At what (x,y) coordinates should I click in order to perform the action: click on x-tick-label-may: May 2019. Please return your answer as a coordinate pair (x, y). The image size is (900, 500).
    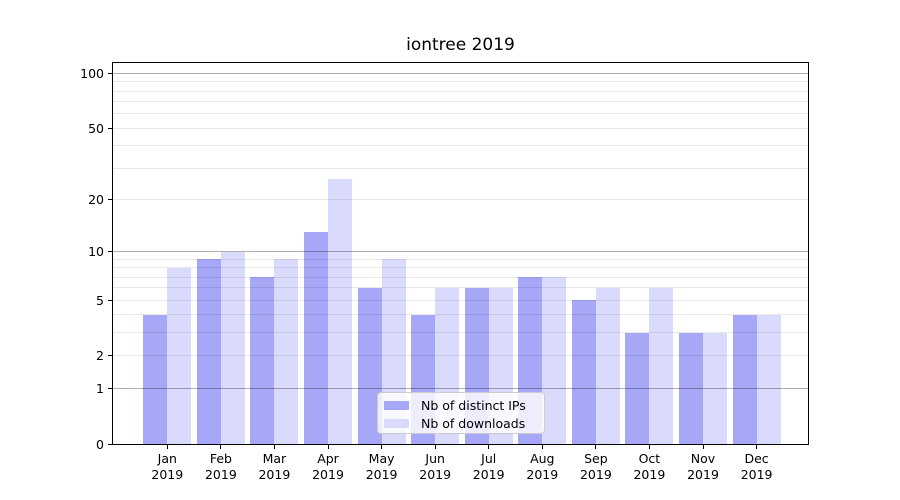
    Looking at the image, I should click on (382, 467).